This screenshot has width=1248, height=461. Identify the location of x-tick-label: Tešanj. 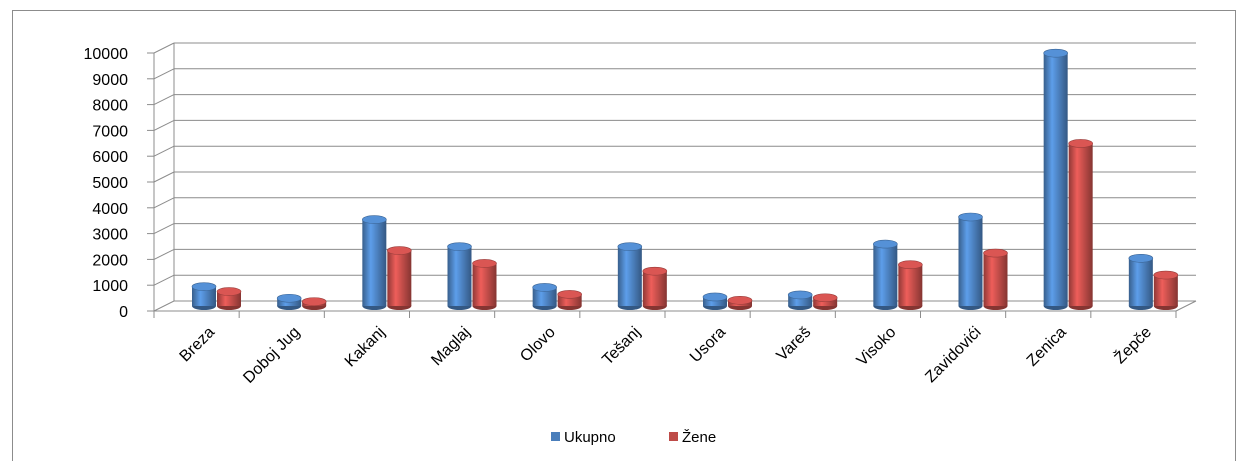
(621, 346).